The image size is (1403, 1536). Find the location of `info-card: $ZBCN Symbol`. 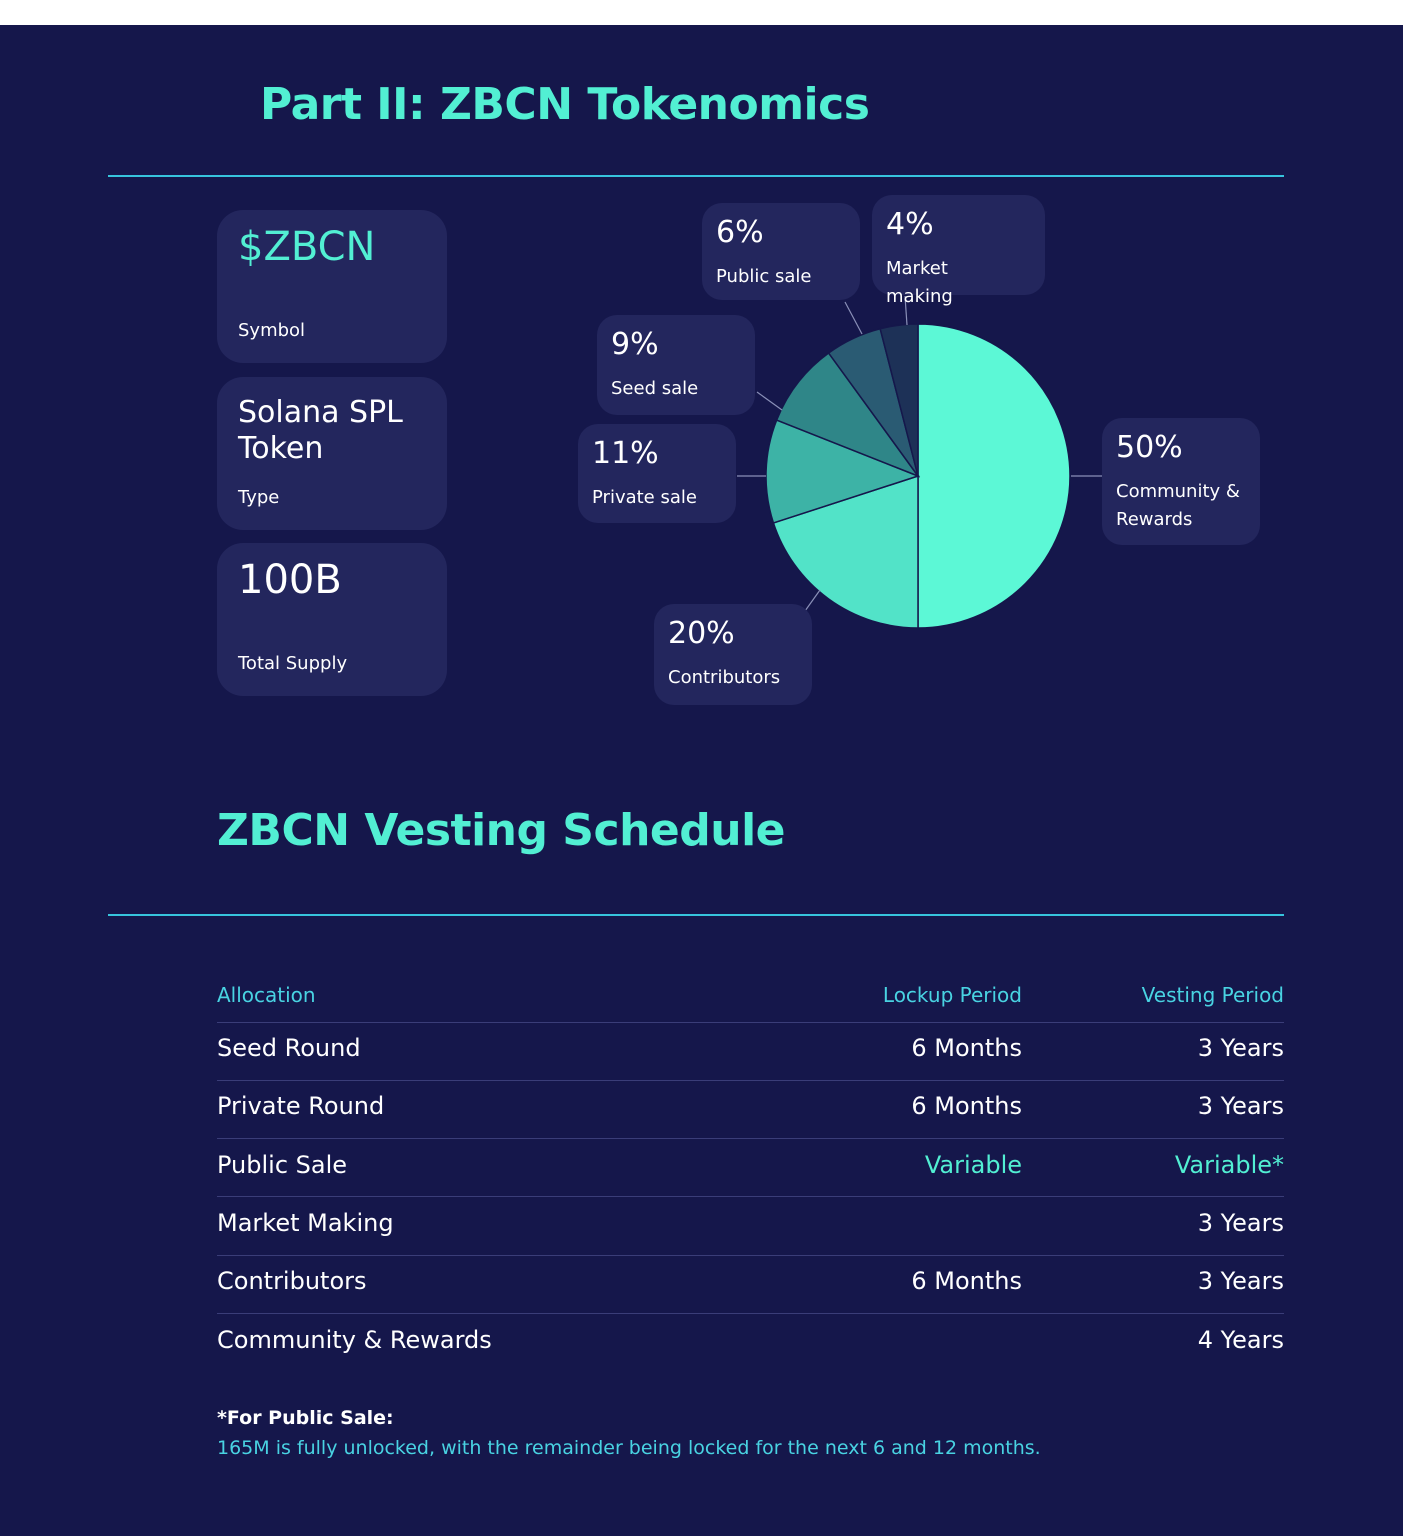

info-card: $ZBCN Symbol is located at coordinates (332, 286).